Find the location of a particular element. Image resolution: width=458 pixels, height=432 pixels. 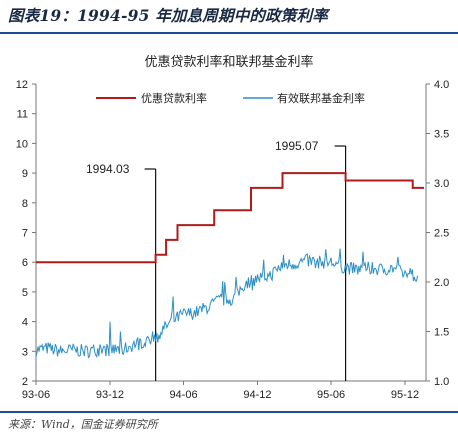

x-tick-label: 93-12 is located at coordinates (110, 395).